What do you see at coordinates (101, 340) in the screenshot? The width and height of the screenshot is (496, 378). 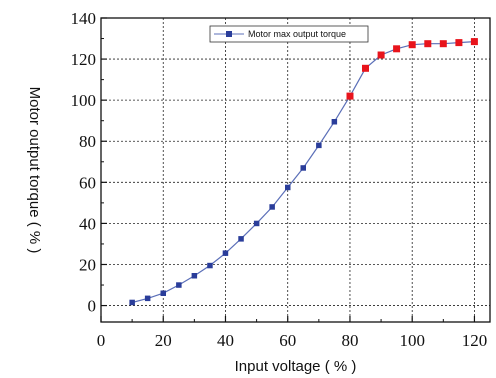 I see `x-tick-label: 0` at bounding box center [101, 340].